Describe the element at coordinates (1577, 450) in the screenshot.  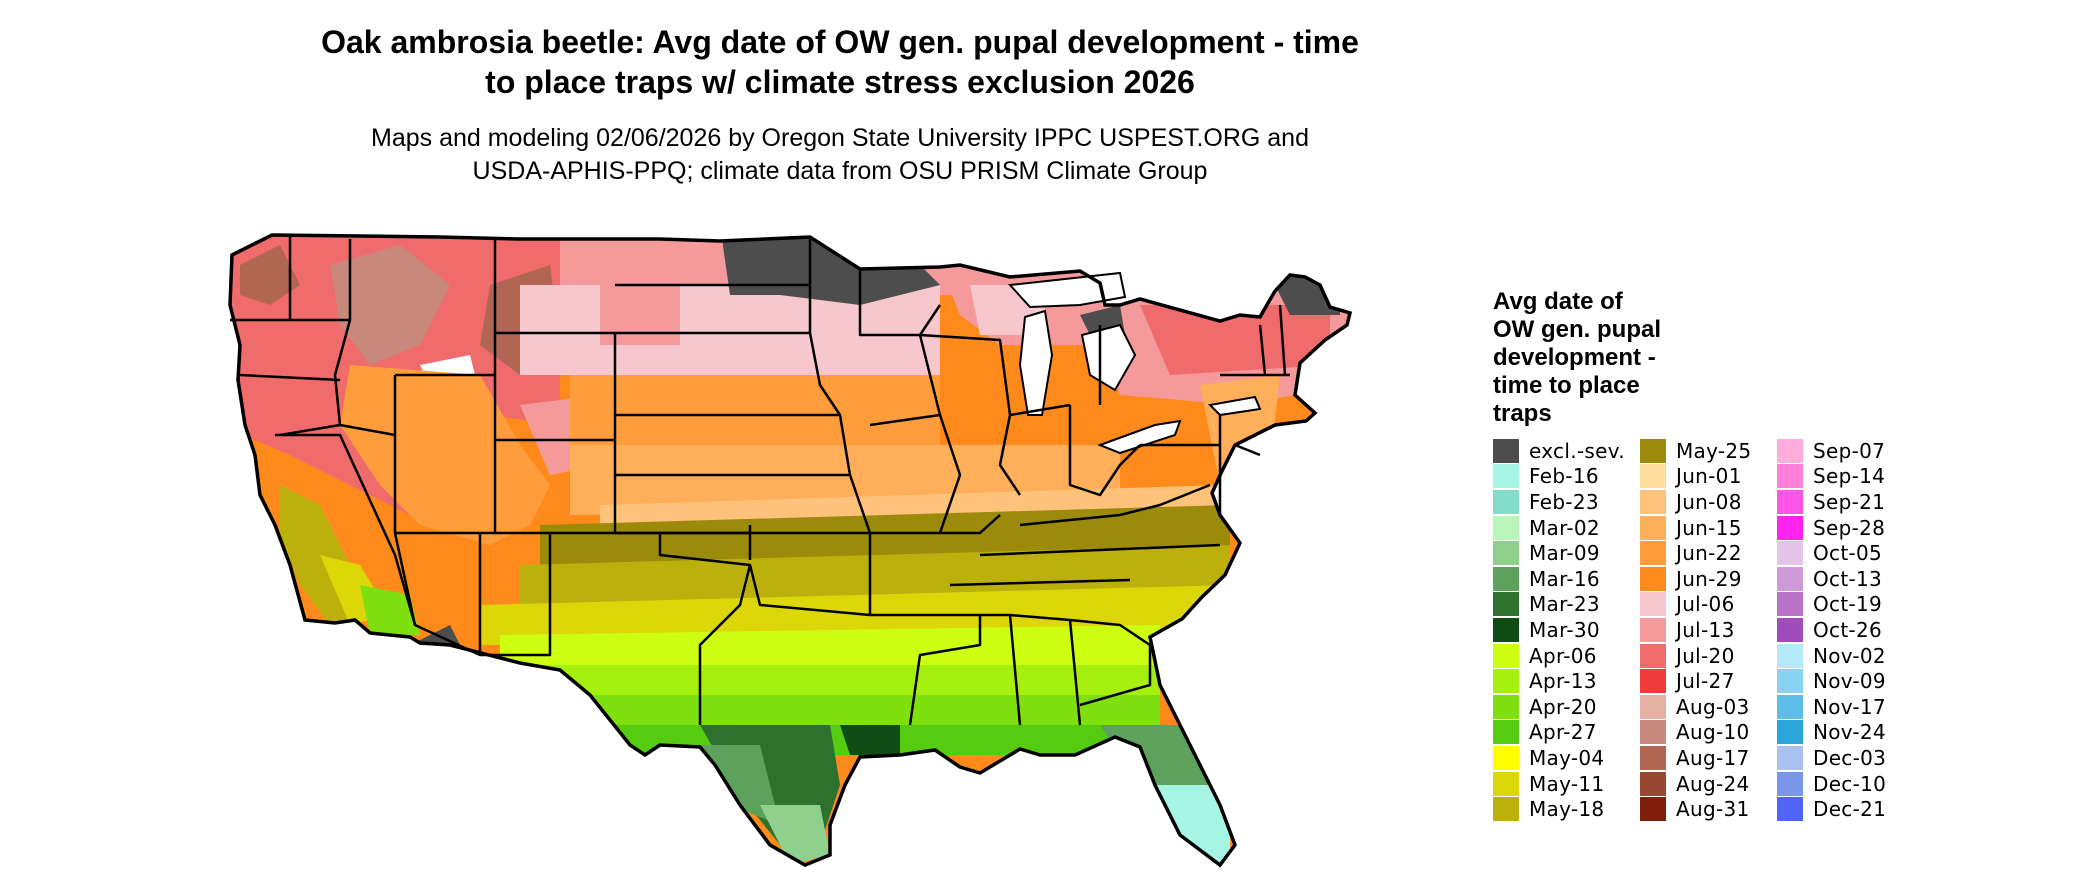
I see `legend-label: excl.-sev.` at that location.